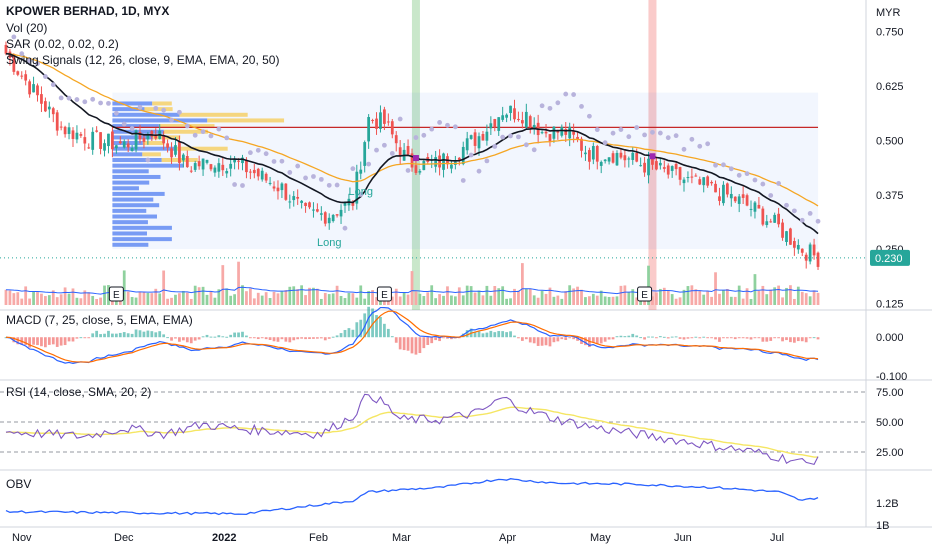  Describe the element at coordinates (99, 320) in the screenshot. I see `macd-legend: MACD (7, 25, close, 5, EMA, EMA)` at that location.